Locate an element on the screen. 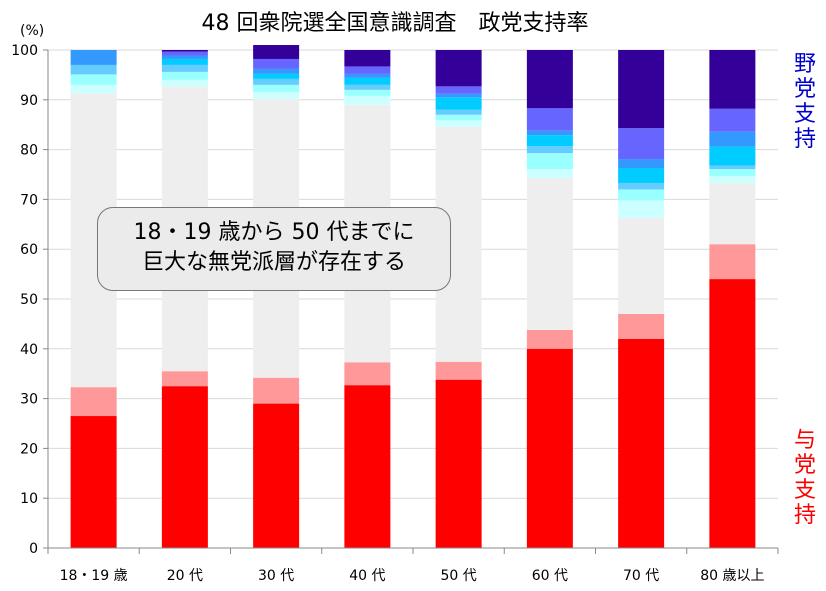 This screenshot has height=591, width=826. y-tick-label: 60 is located at coordinates (29, 250).